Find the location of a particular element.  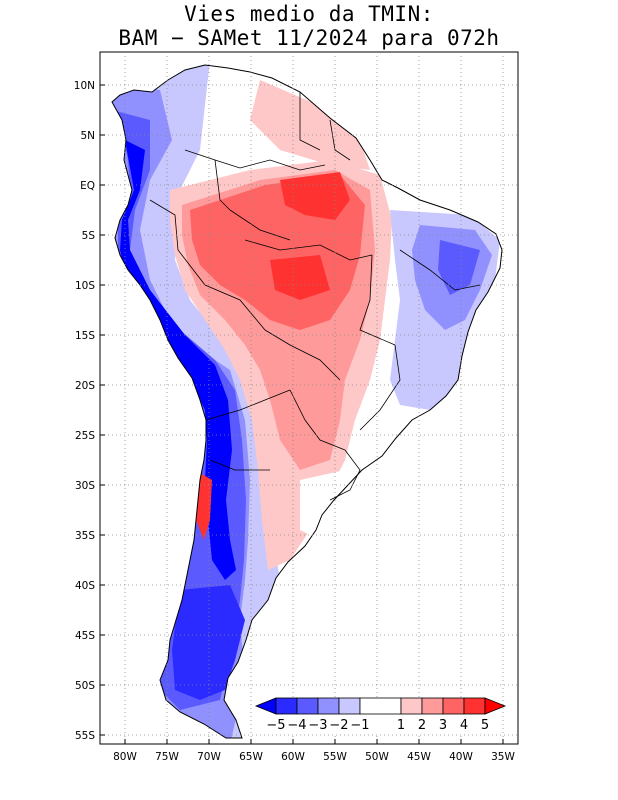

colorbar-label: −4 is located at coordinates (296, 725).